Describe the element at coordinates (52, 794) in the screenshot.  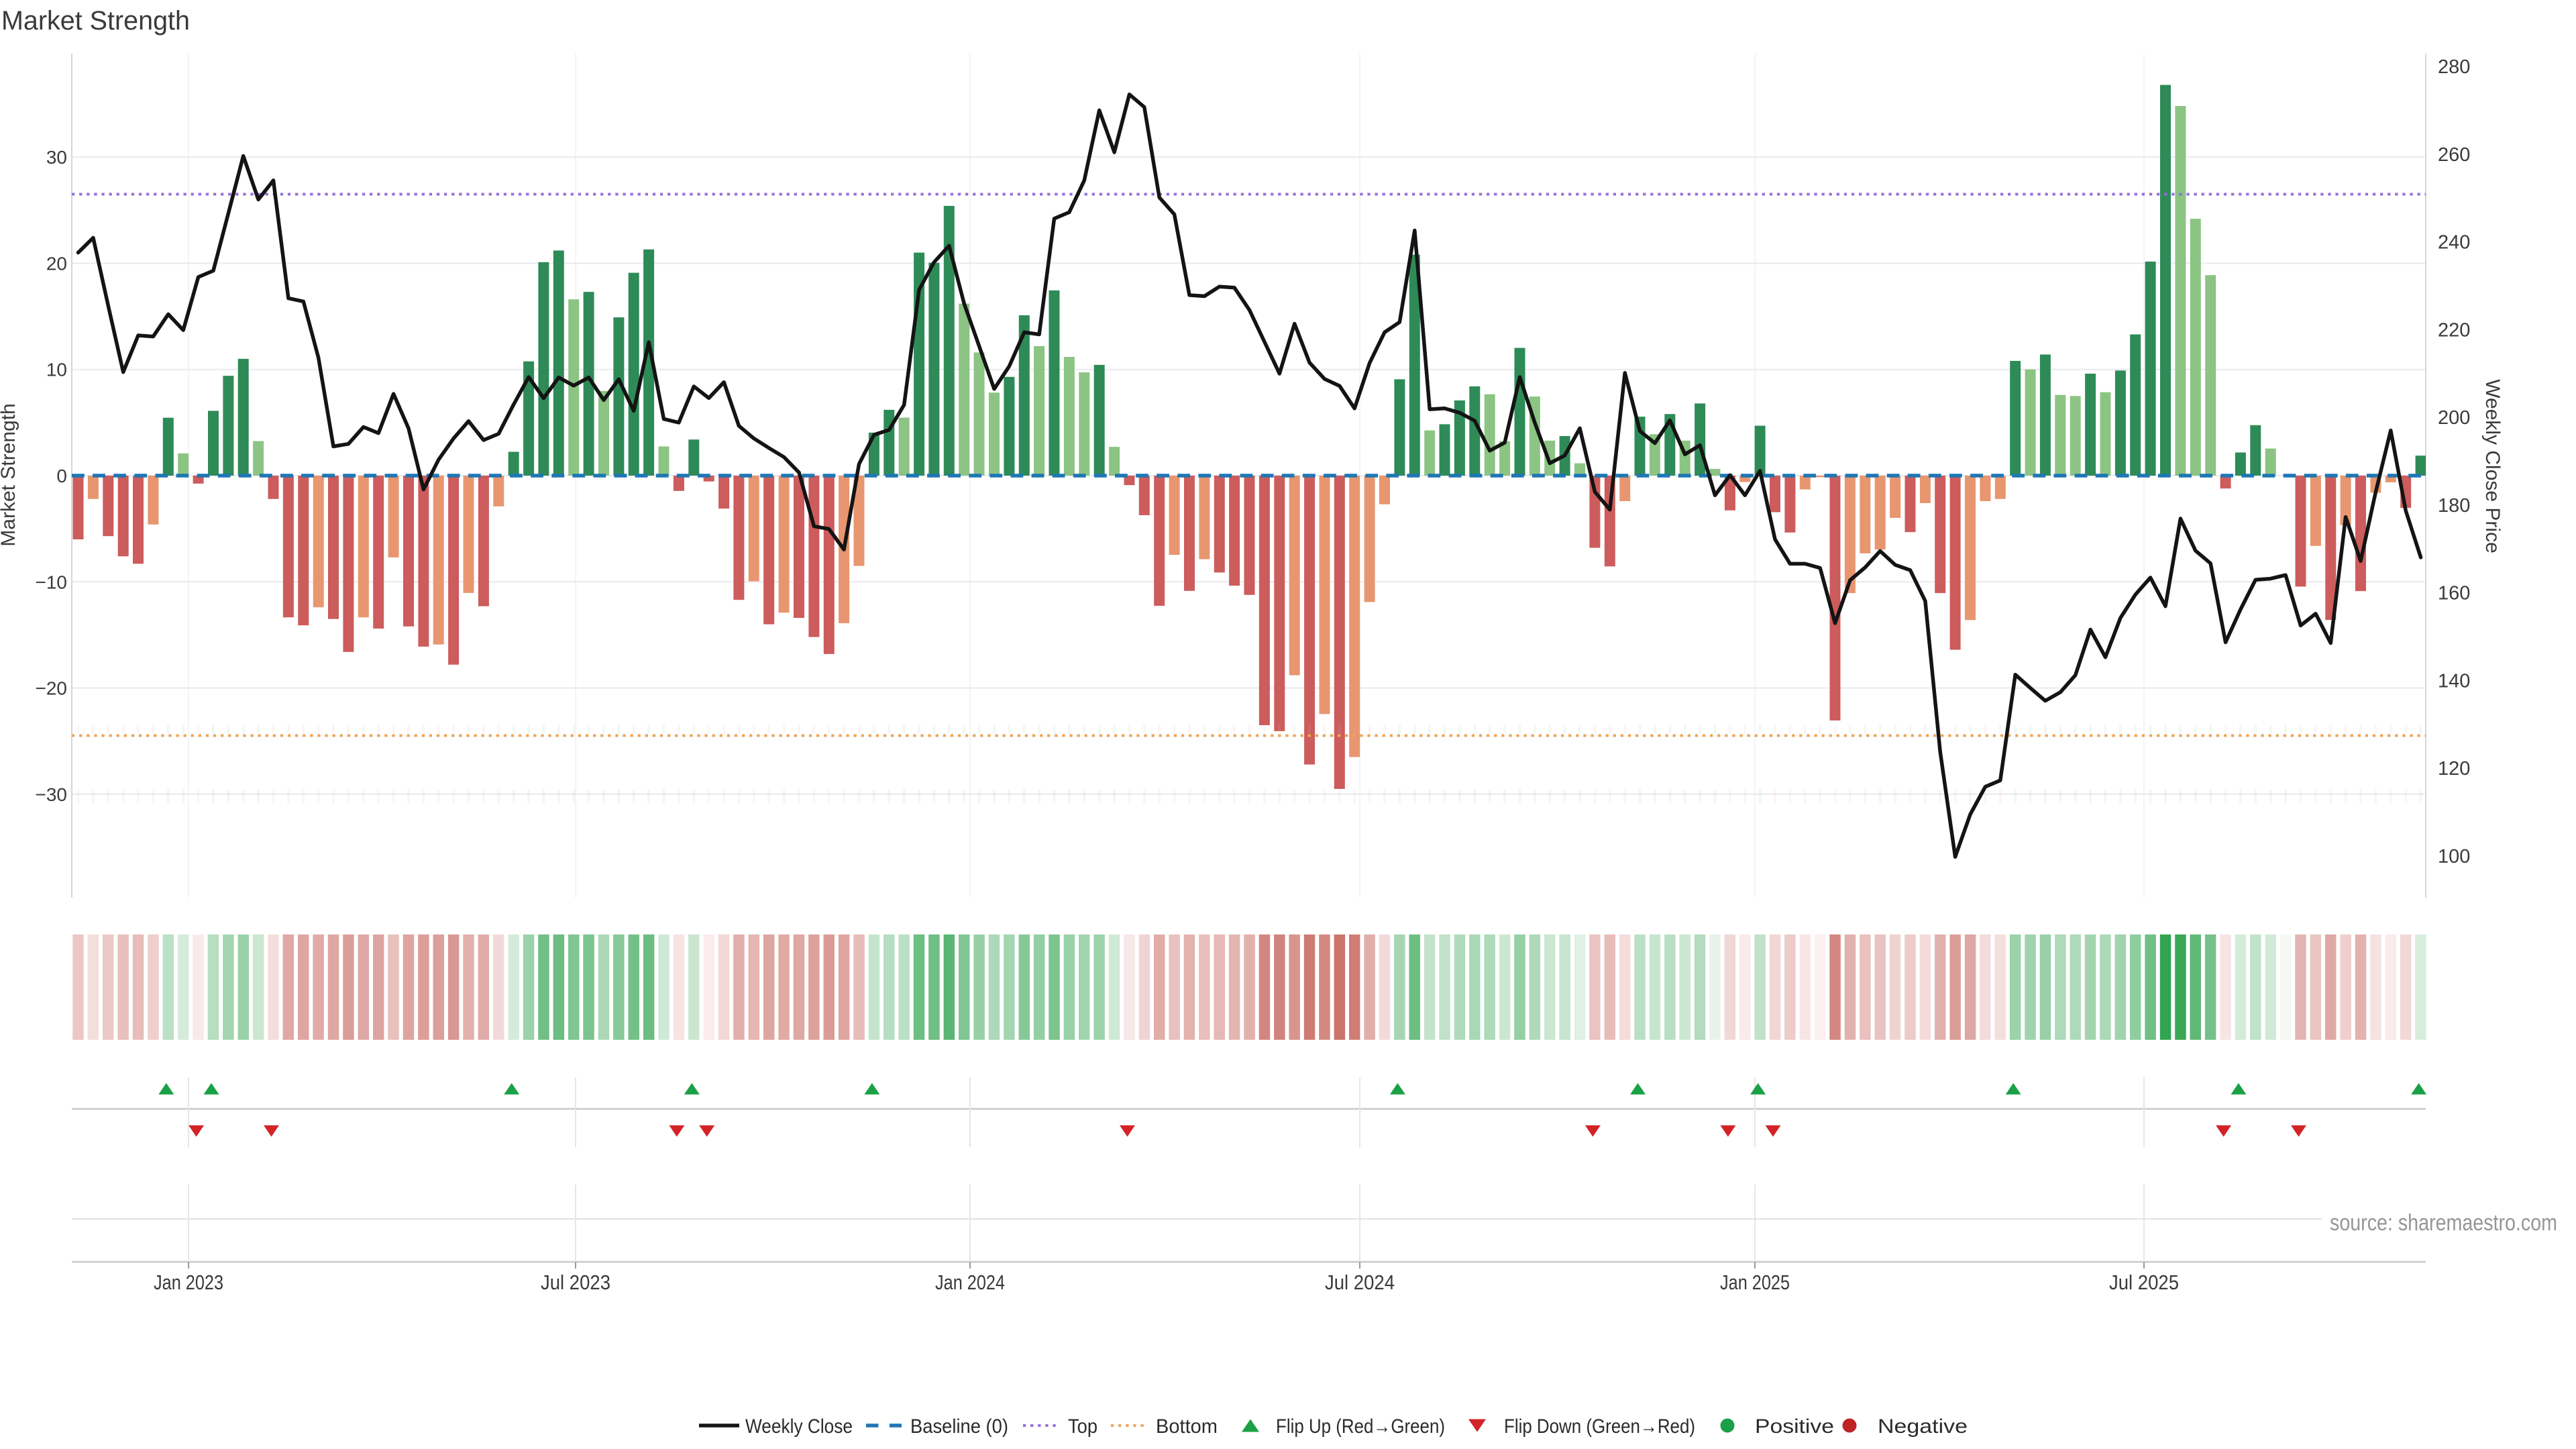
I see `svg-text: −30` at that location.